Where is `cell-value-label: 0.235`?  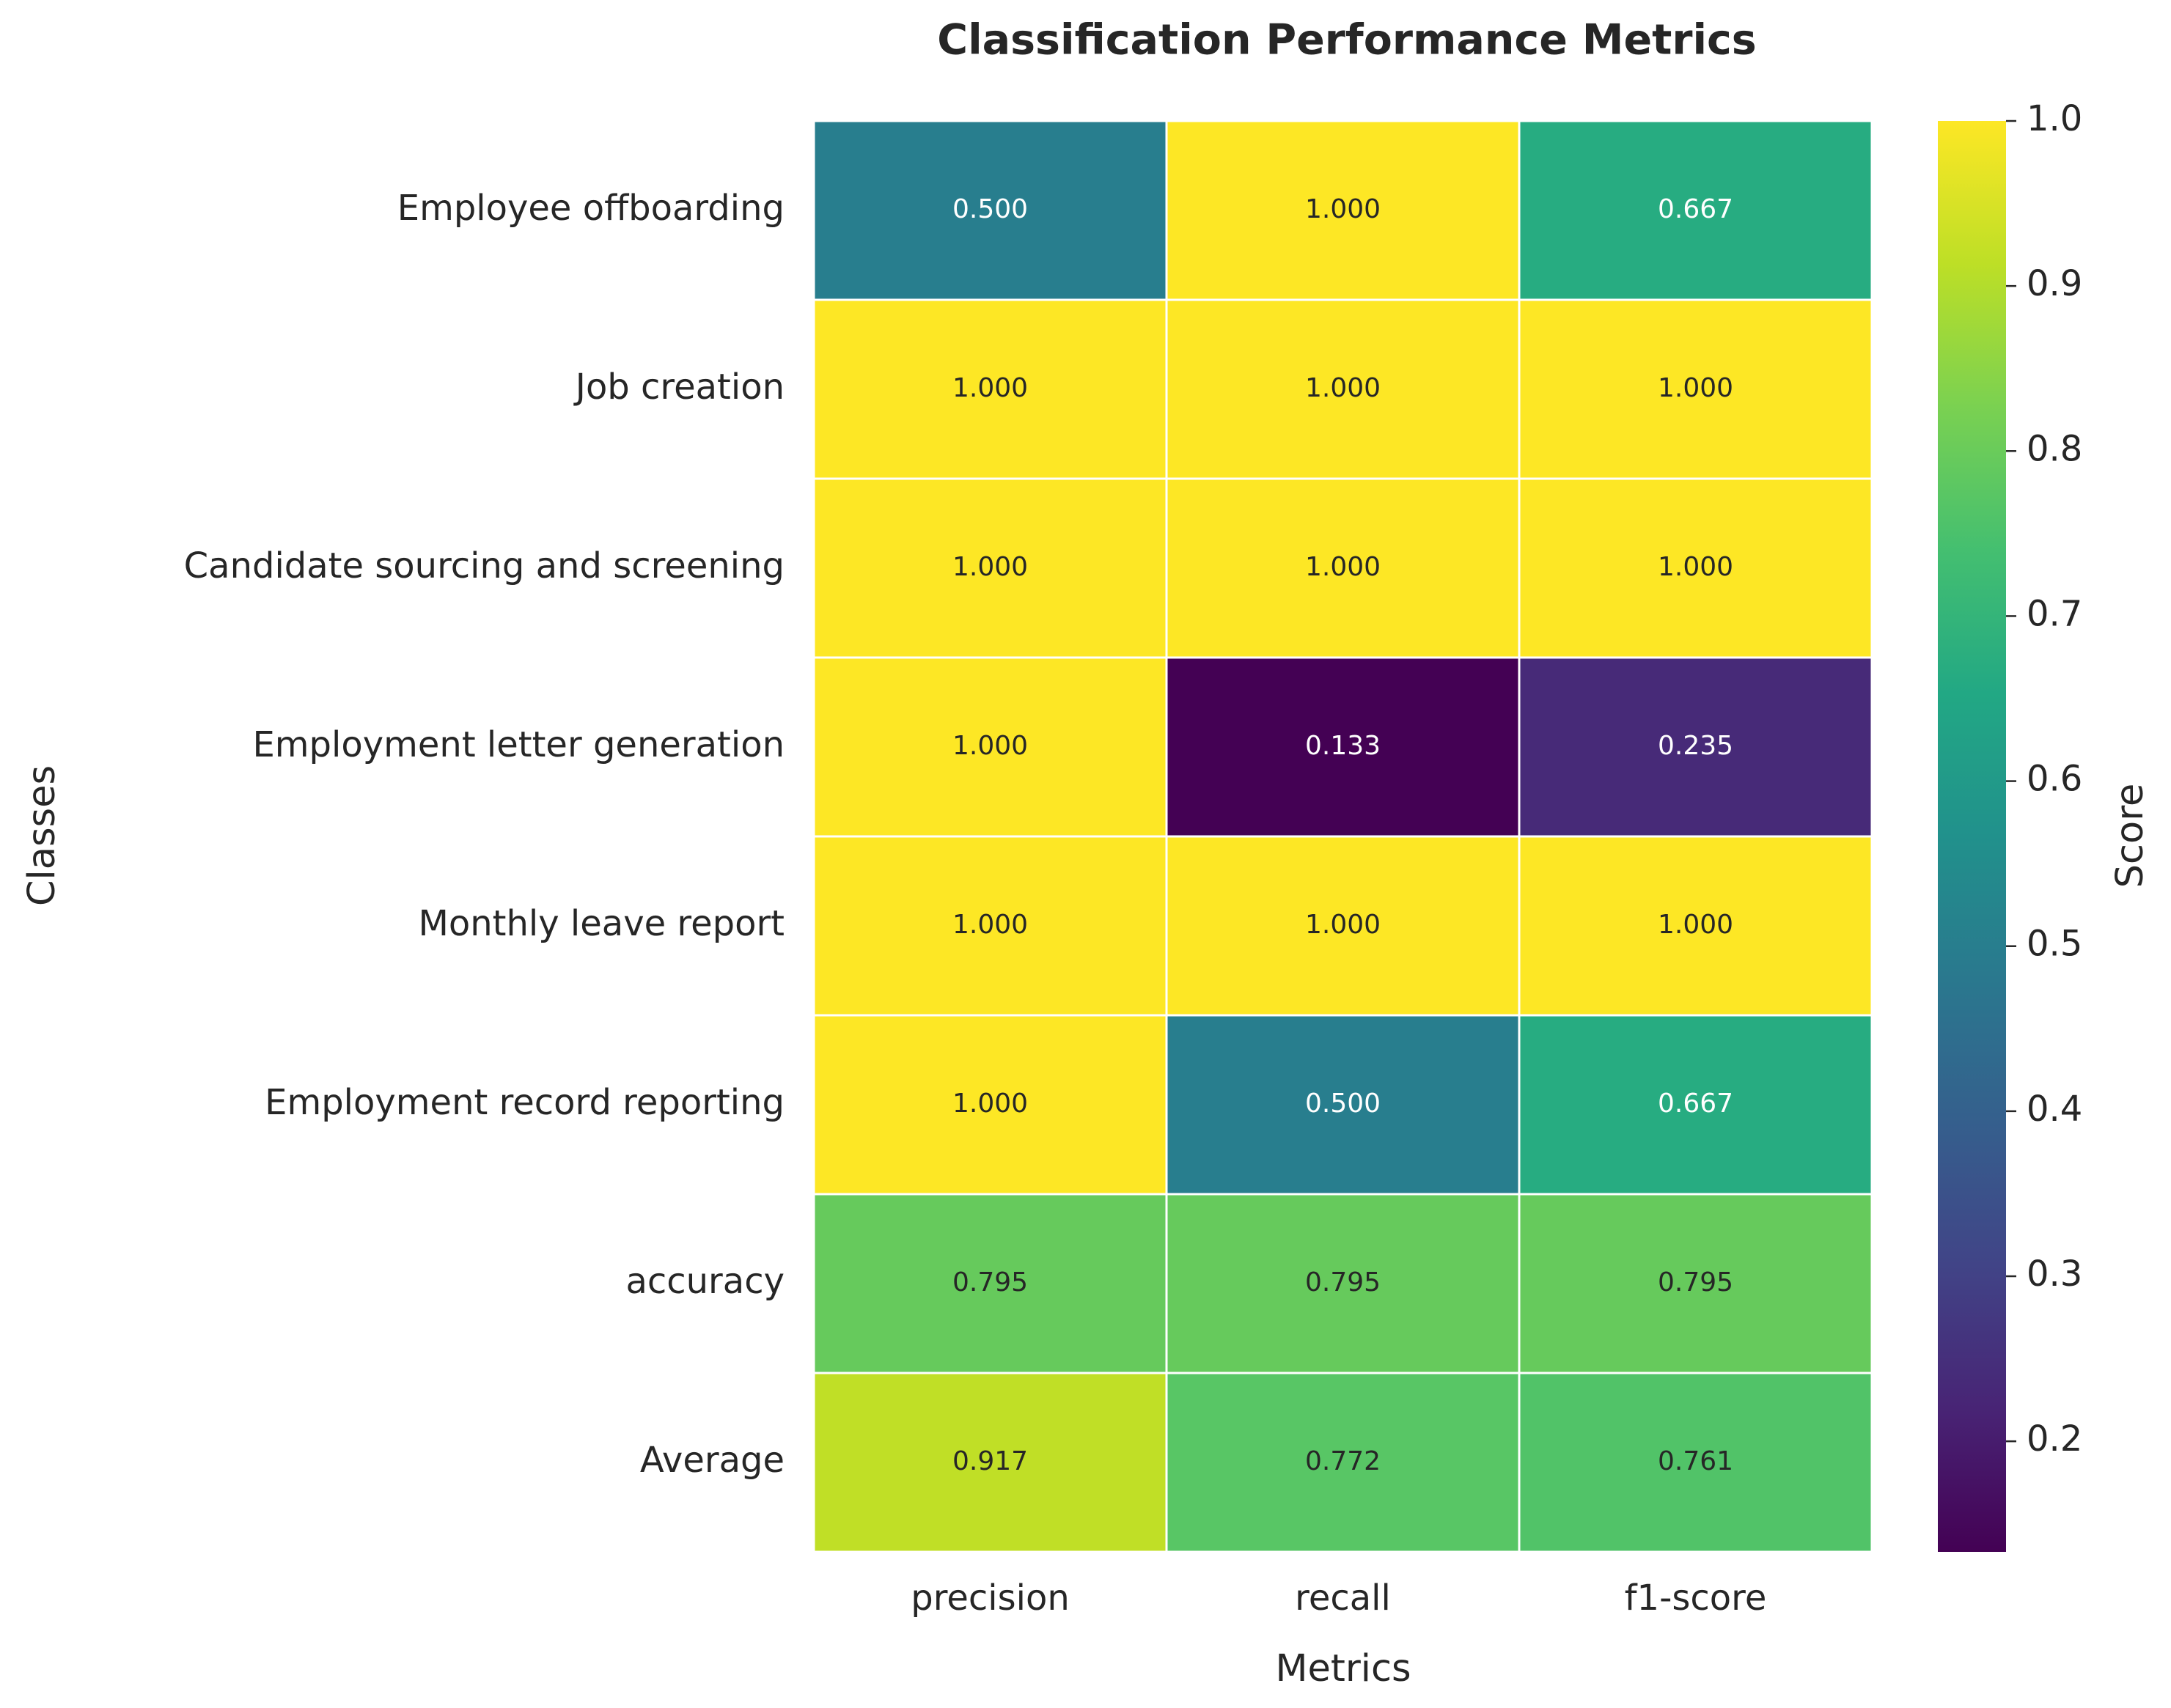 cell-value-label: 0.235 is located at coordinates (1696, 746).